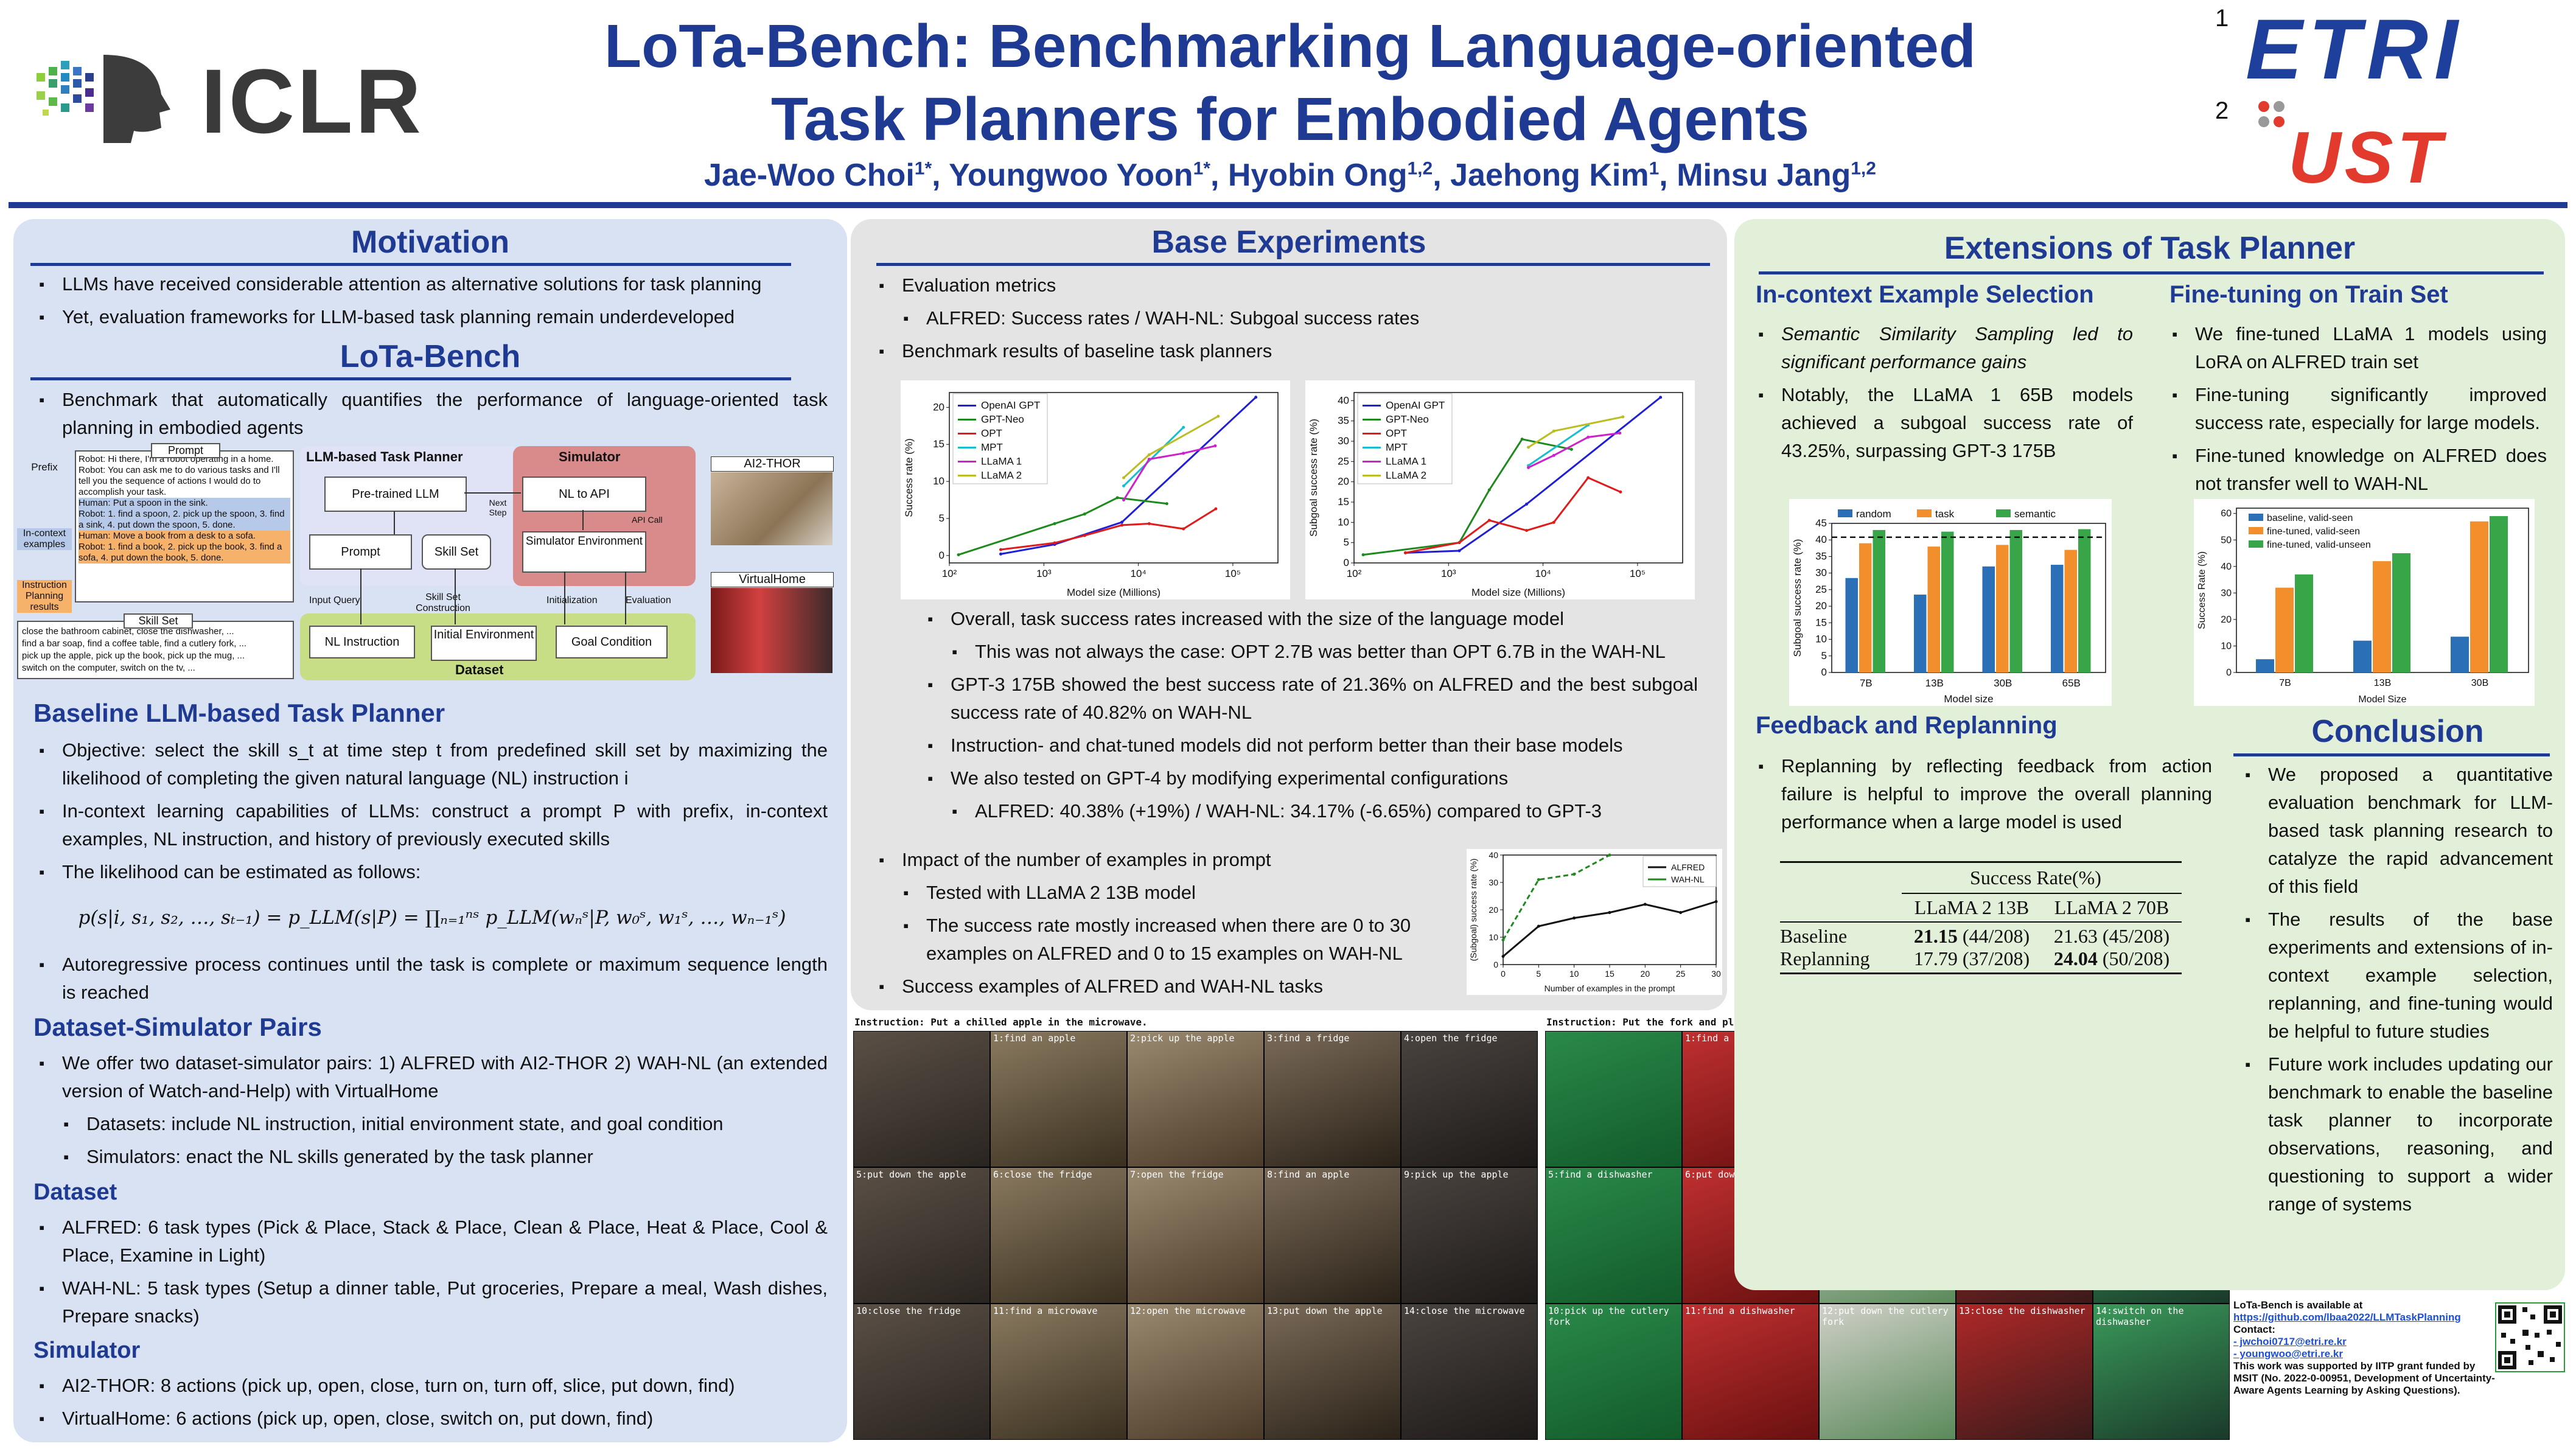  Describe the element at coordinates (1332, 1372) in the screenshot. I see `step-tile: 13:put down the apple` at that location.